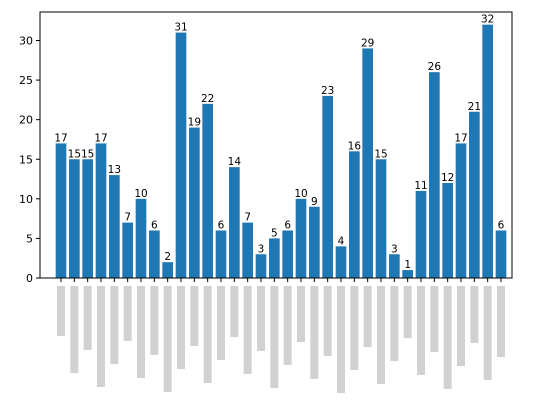 This screenshot has height=404, width=543. I want to click on value-label: 4, so click(341, 241).